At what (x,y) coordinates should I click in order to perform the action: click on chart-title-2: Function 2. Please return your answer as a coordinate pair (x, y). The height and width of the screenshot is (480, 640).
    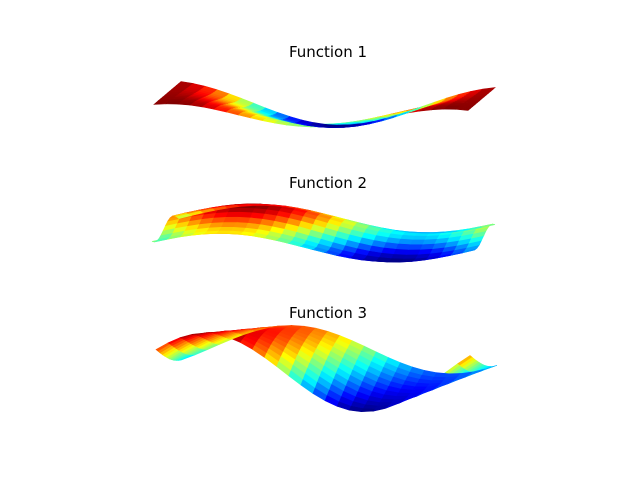
    Looking at the image, I should click on (328, 183).